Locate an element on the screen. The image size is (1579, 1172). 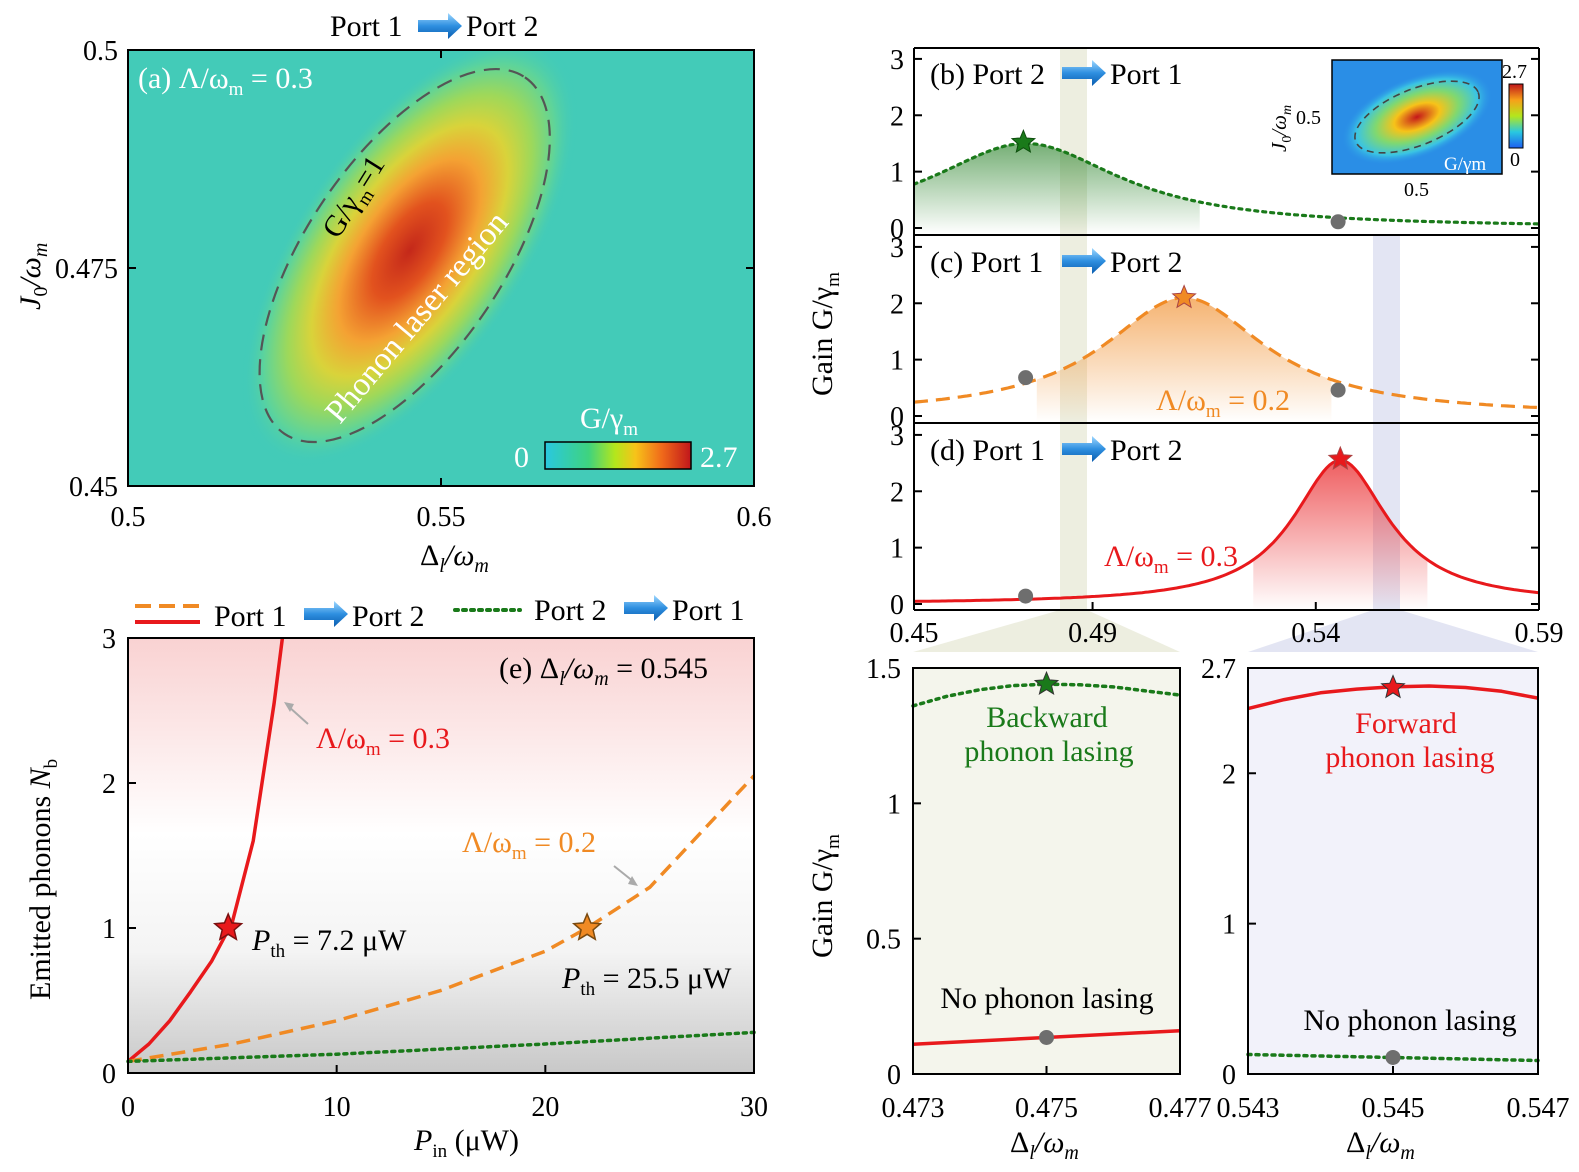
panel-b-to: Port 1 is located at coordinates (1146, 74).